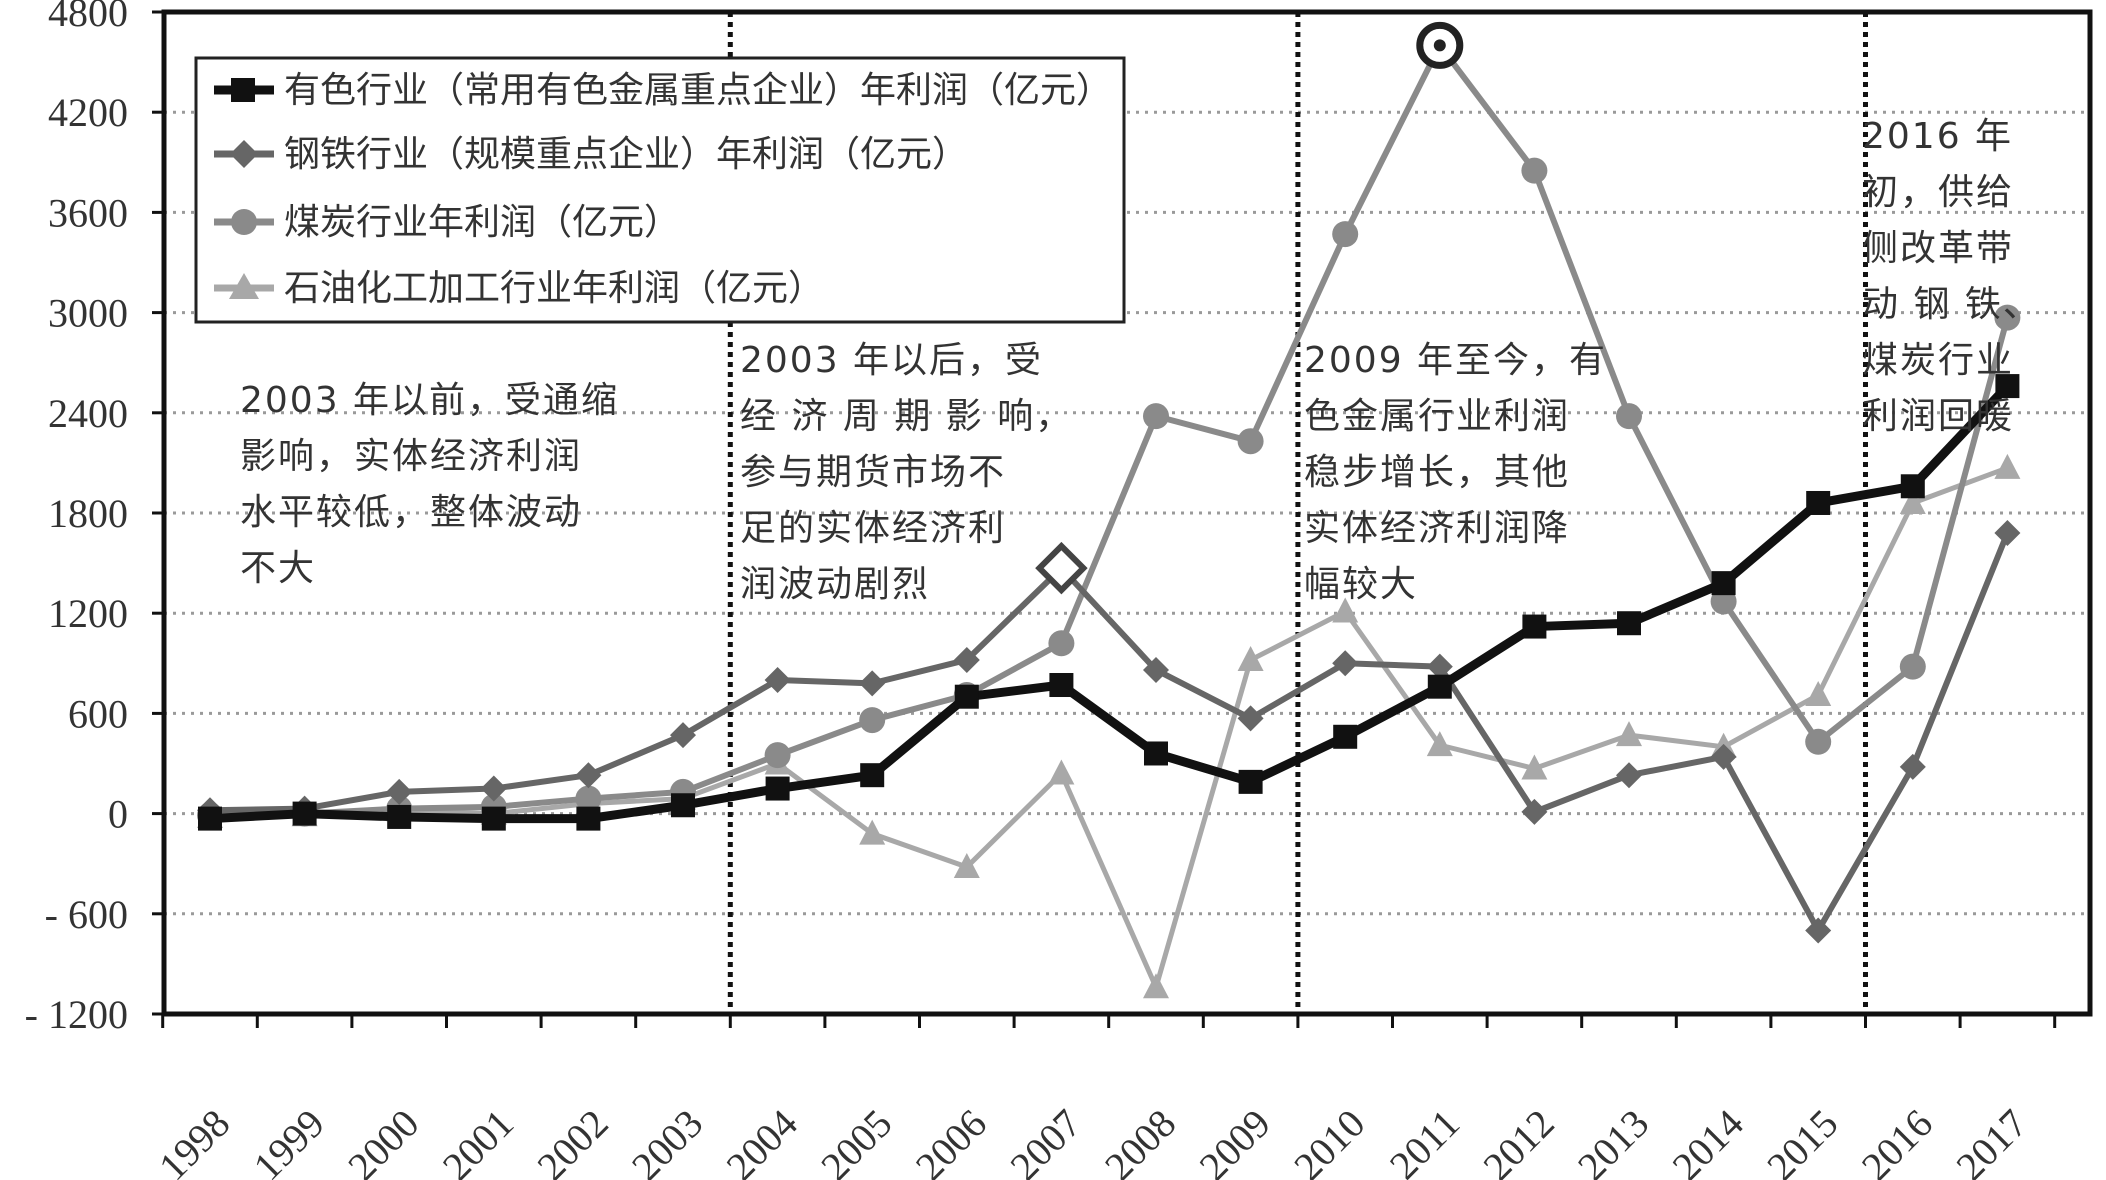 The image size is (2106, 1180). I want to click on y-tick-label: 3000, so click(88, 313).